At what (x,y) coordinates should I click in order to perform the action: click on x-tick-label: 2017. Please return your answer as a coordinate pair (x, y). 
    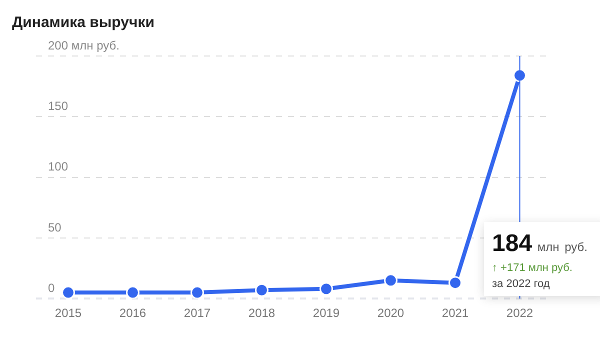
    Looking at the image, I should click on (197, 313).